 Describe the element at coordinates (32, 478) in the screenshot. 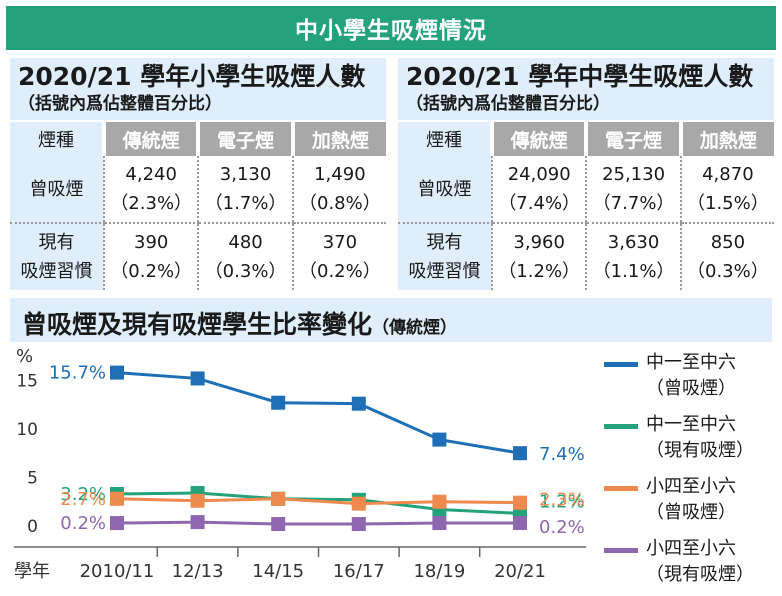

I see `y-tick-label: 5` at that location.